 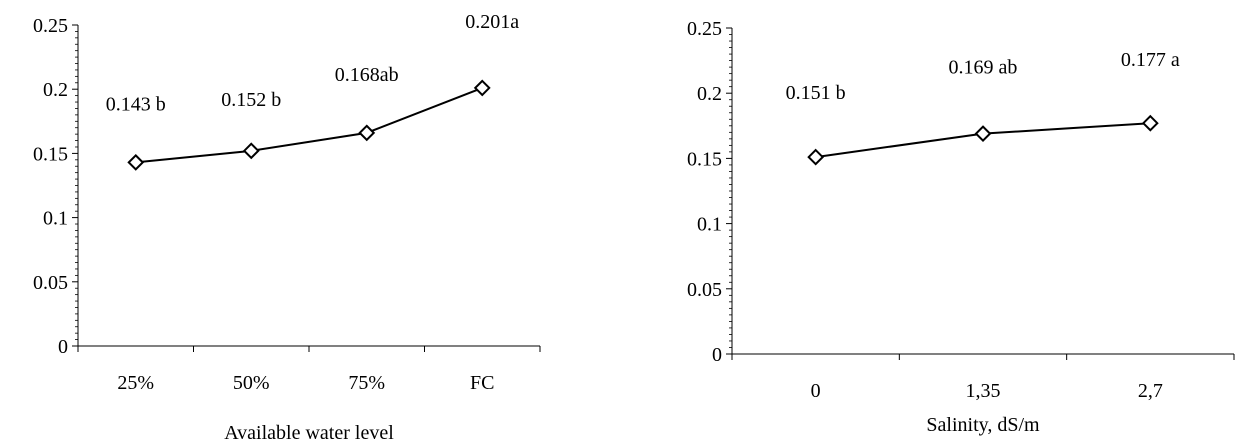 What do you see at coordinates (367, 75) in the screenshot?
I see `data-label: 0.168ab` at bounding box center [367, 75].